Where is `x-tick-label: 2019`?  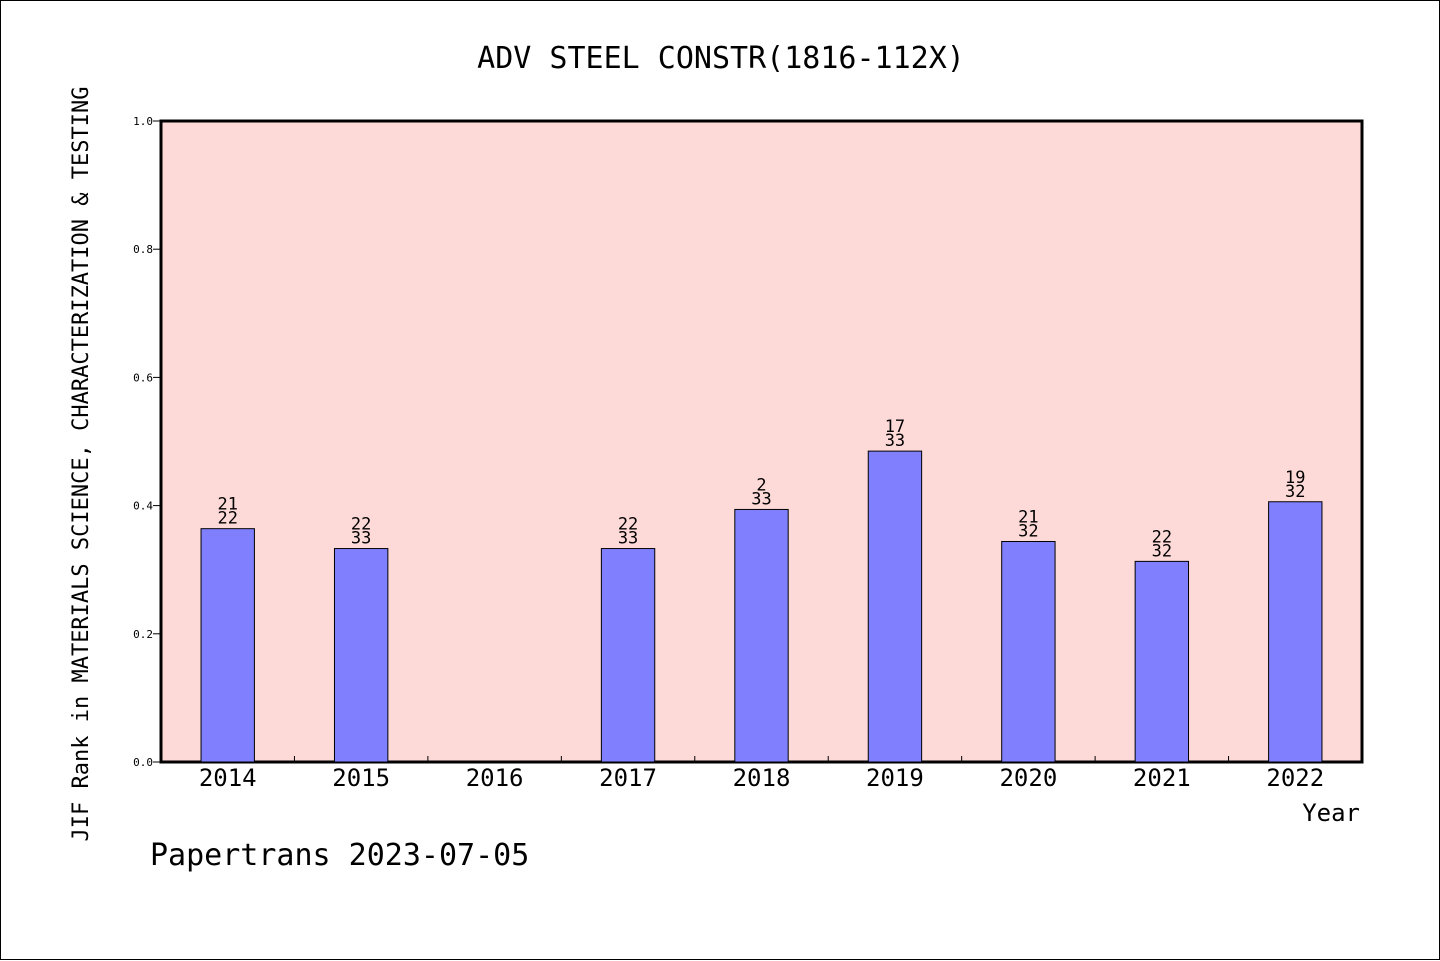
x-tick-label: 2019 is located at coordinates (895, 778).